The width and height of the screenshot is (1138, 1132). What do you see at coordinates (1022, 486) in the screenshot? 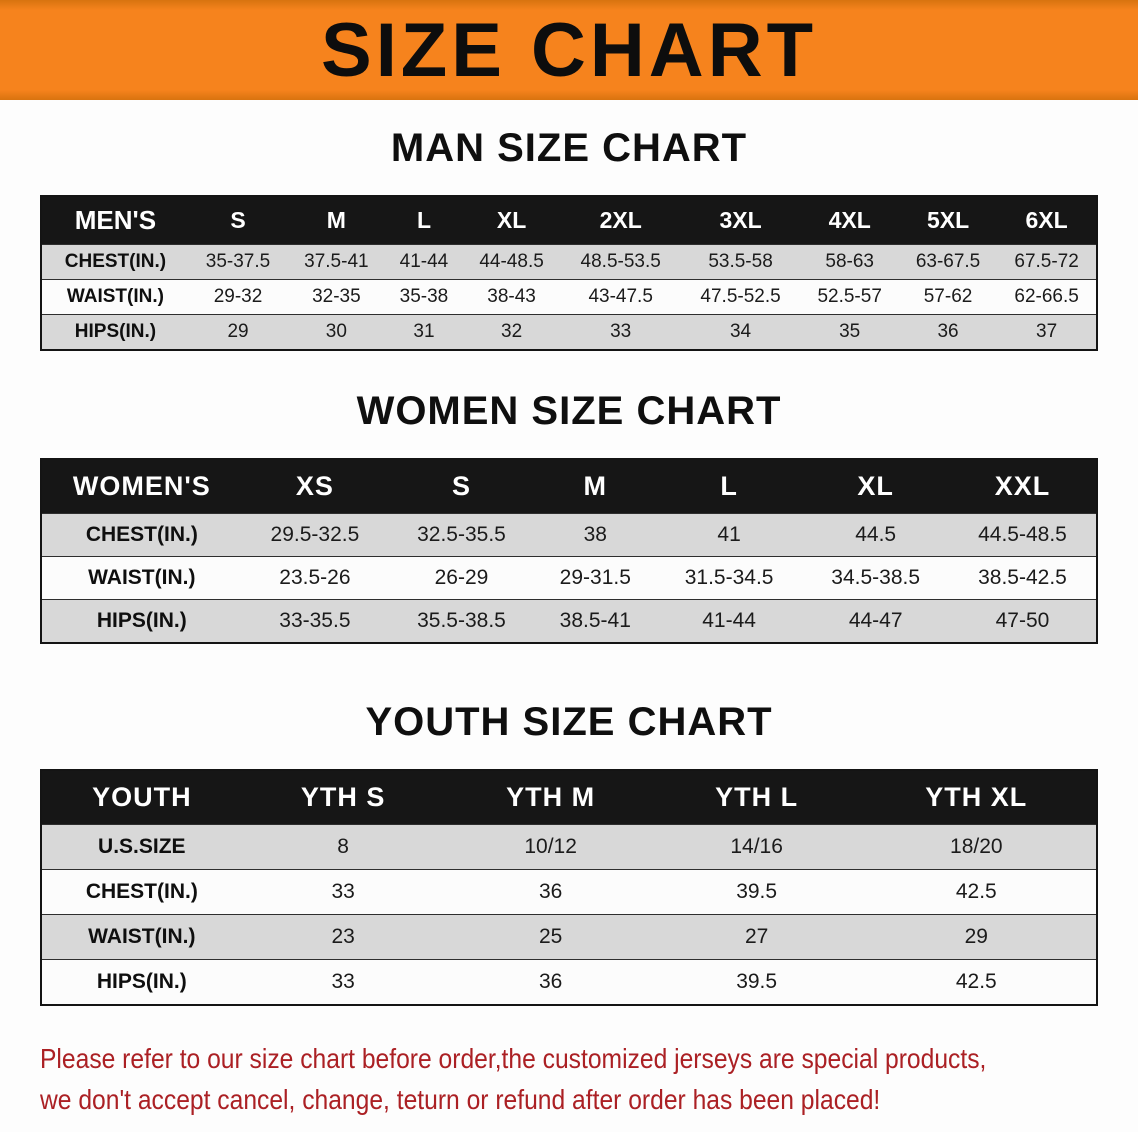
I see `size-column-header: XXL` at bounding box center [1022, 486].